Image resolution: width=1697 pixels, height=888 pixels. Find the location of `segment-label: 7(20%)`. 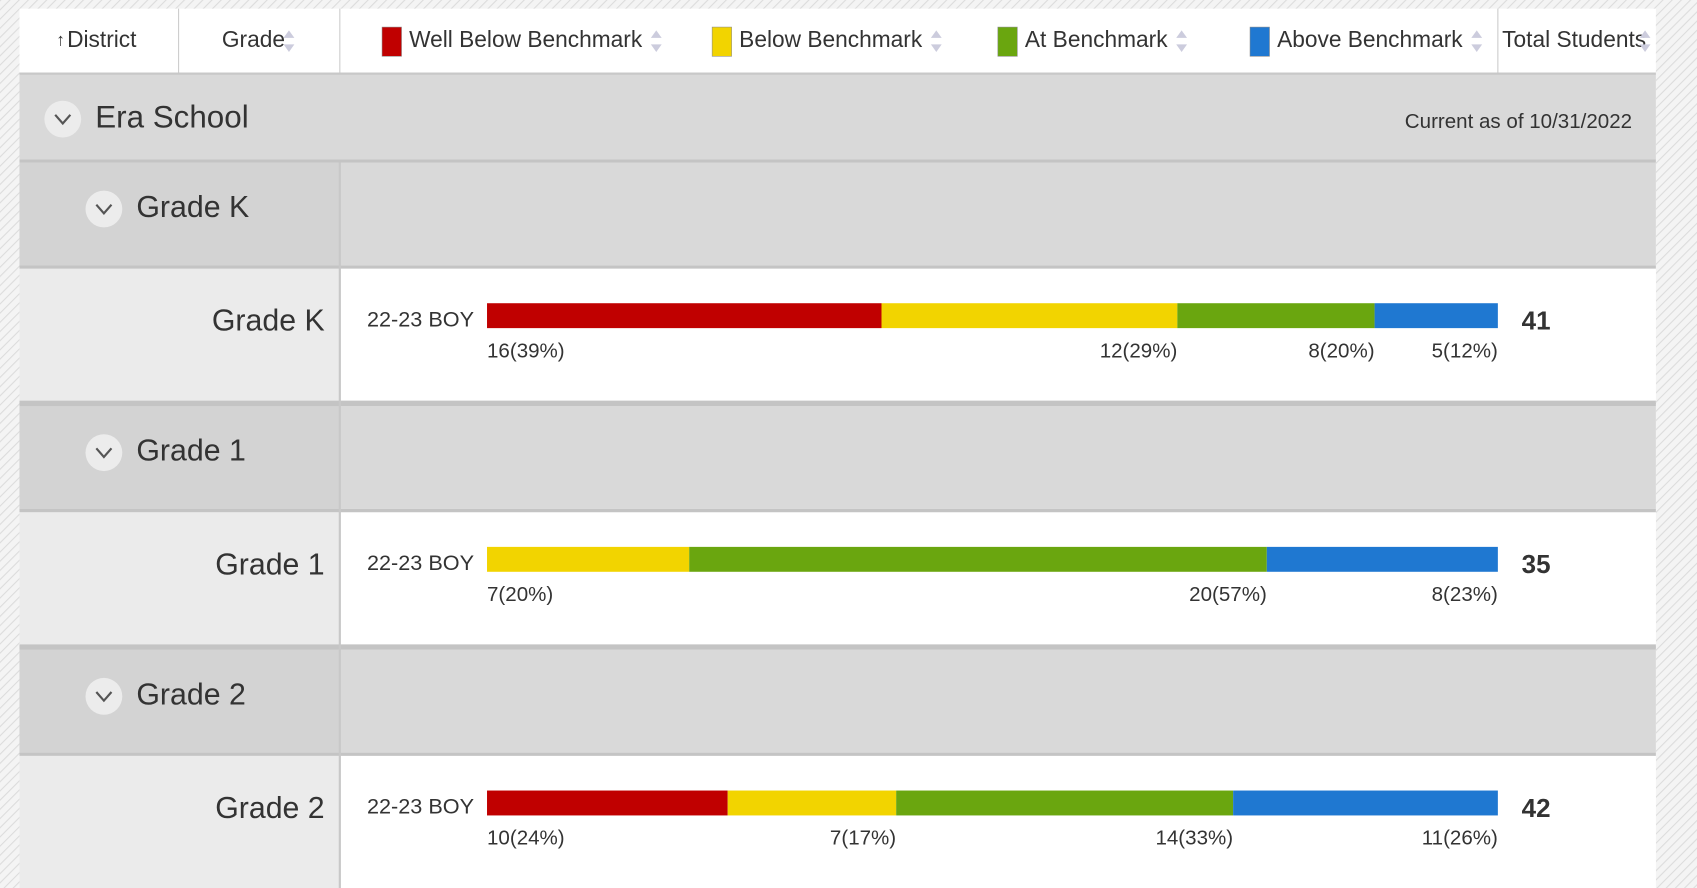

segment-label: 7(20%) is located at coordinates (520, 594).